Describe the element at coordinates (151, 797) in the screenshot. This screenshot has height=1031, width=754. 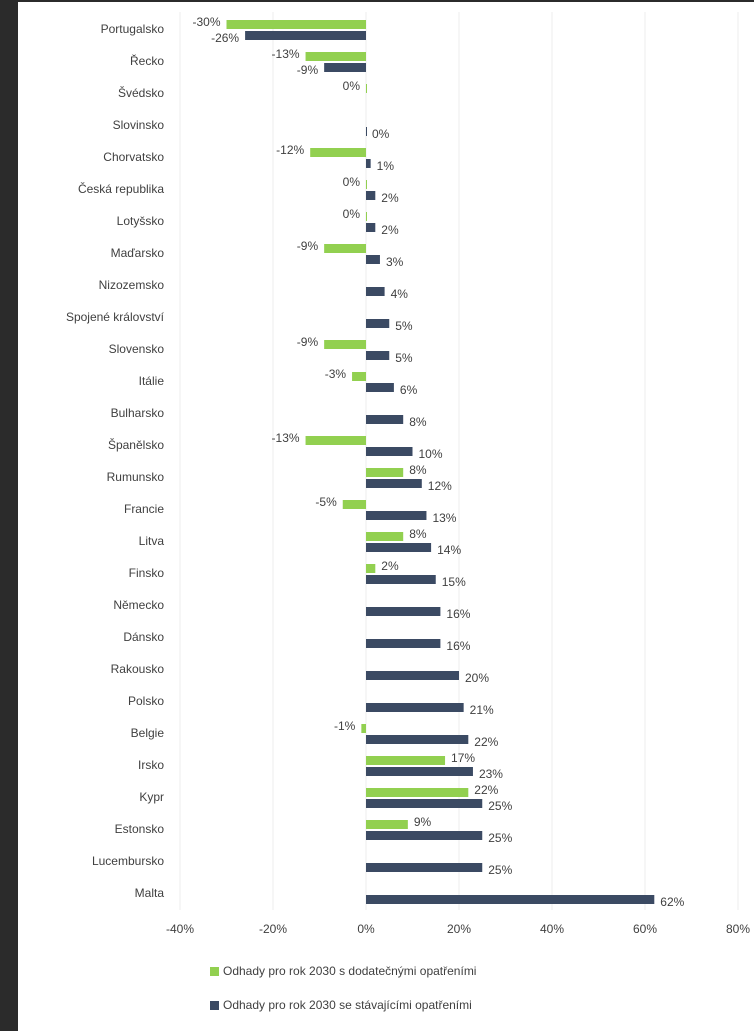
I see `y-tick-label: Kypr` at that location.